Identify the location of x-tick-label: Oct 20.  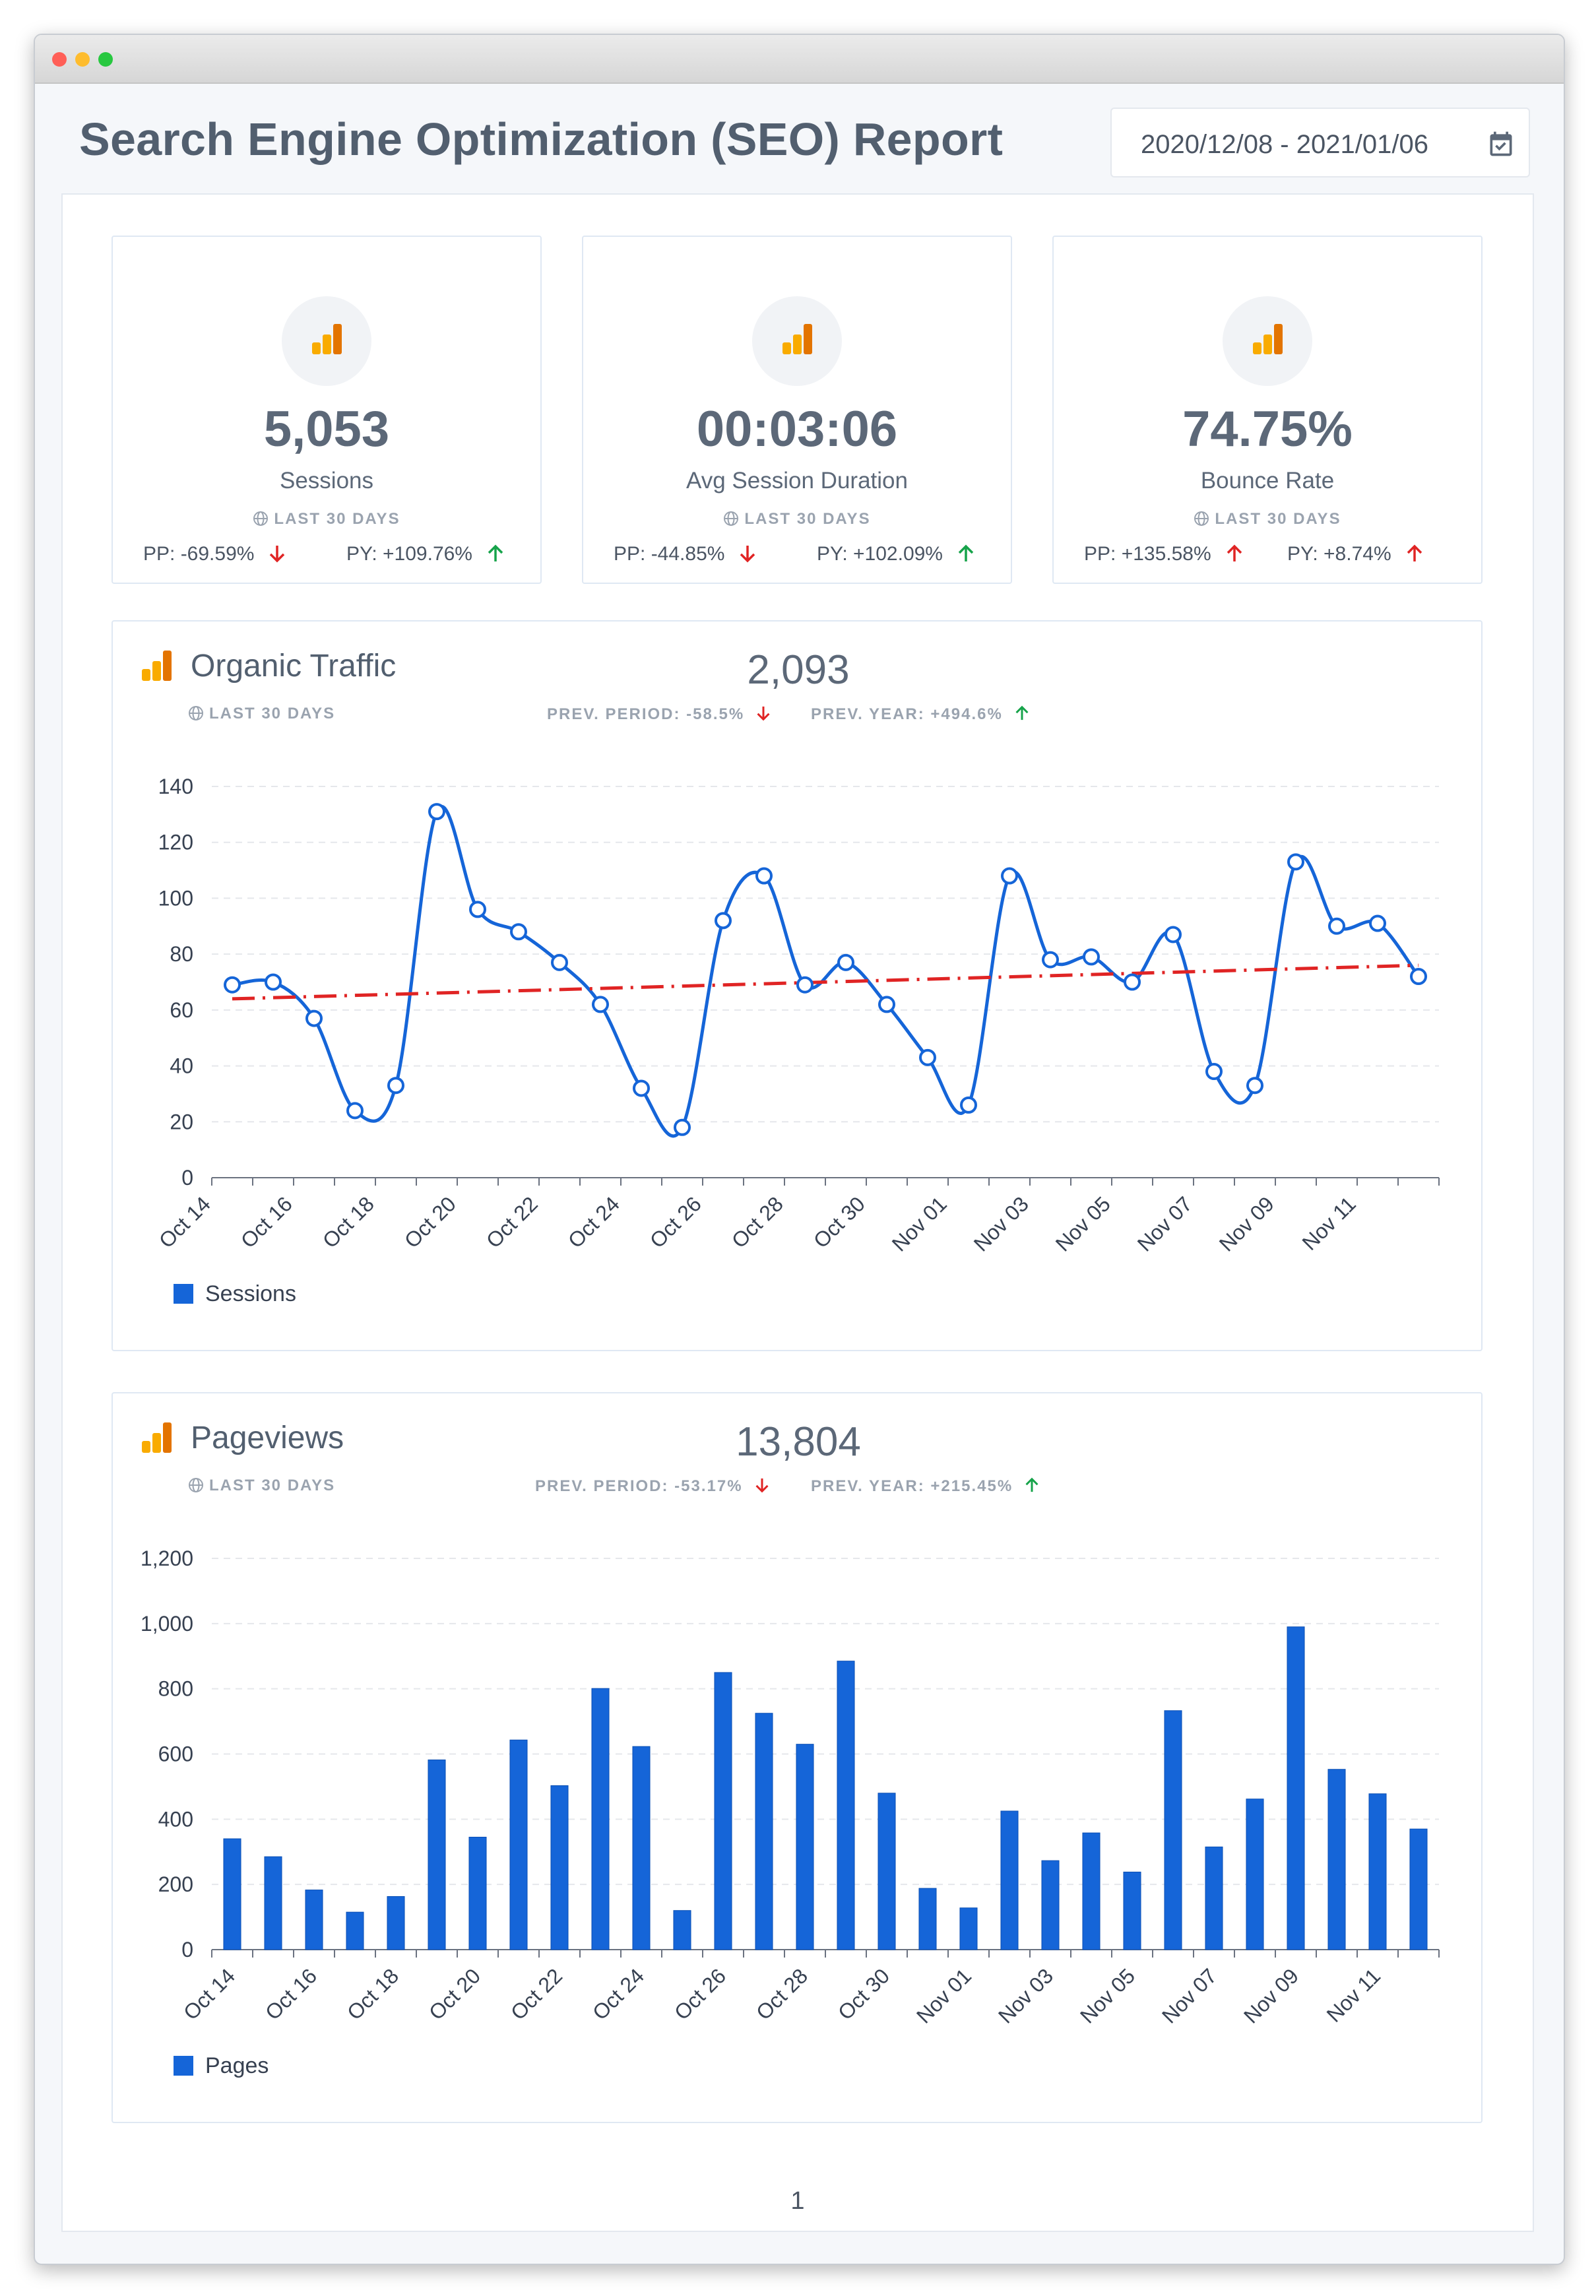
(455, 1993).